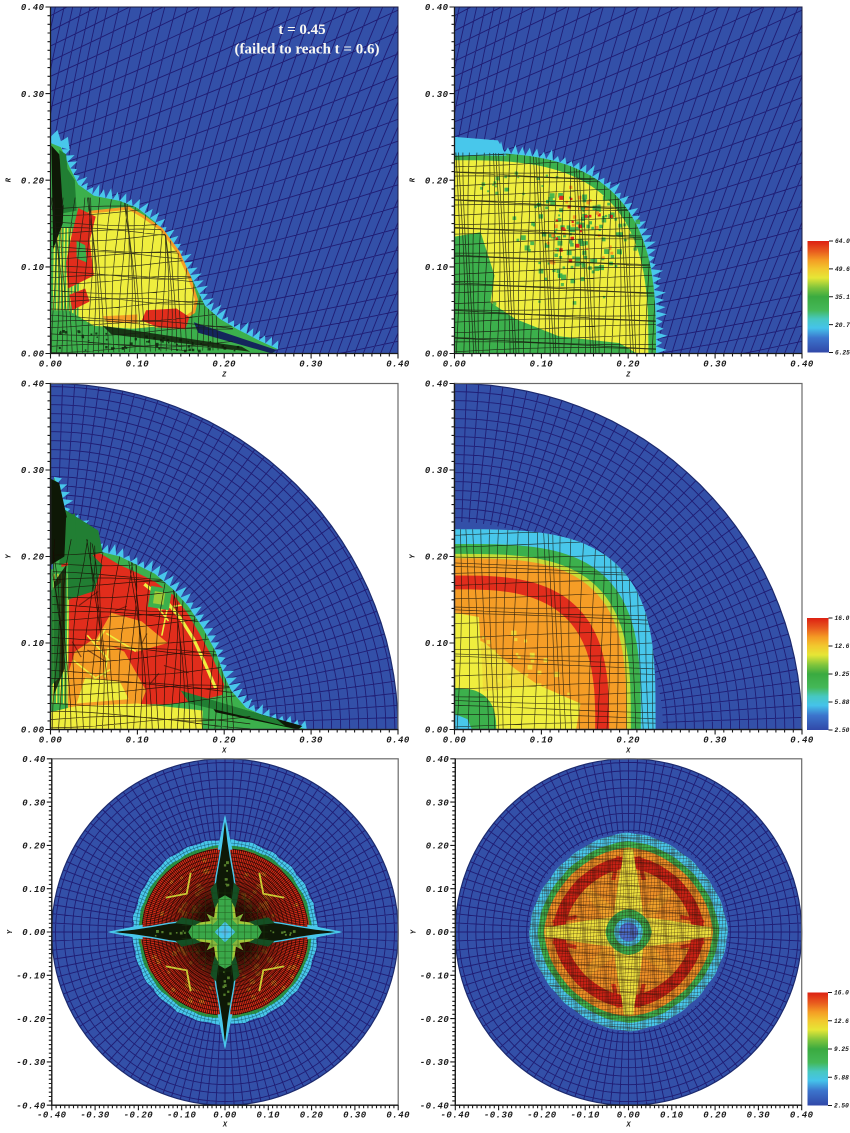  What do you see at coordinates (842, 269) in the screenshot?
I see `svg-text: 49.6` at bounding box center [842, 269].